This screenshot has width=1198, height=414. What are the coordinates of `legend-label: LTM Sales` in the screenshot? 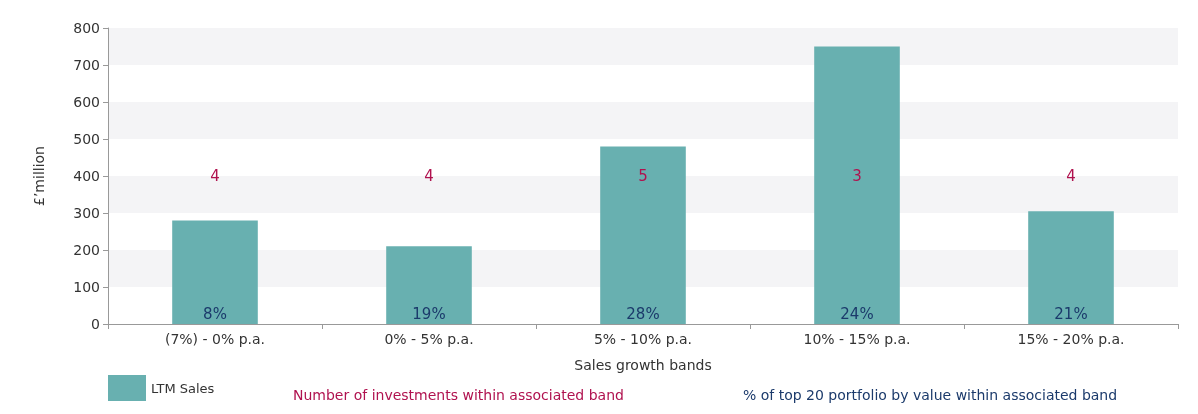 It's located at (183, 388).